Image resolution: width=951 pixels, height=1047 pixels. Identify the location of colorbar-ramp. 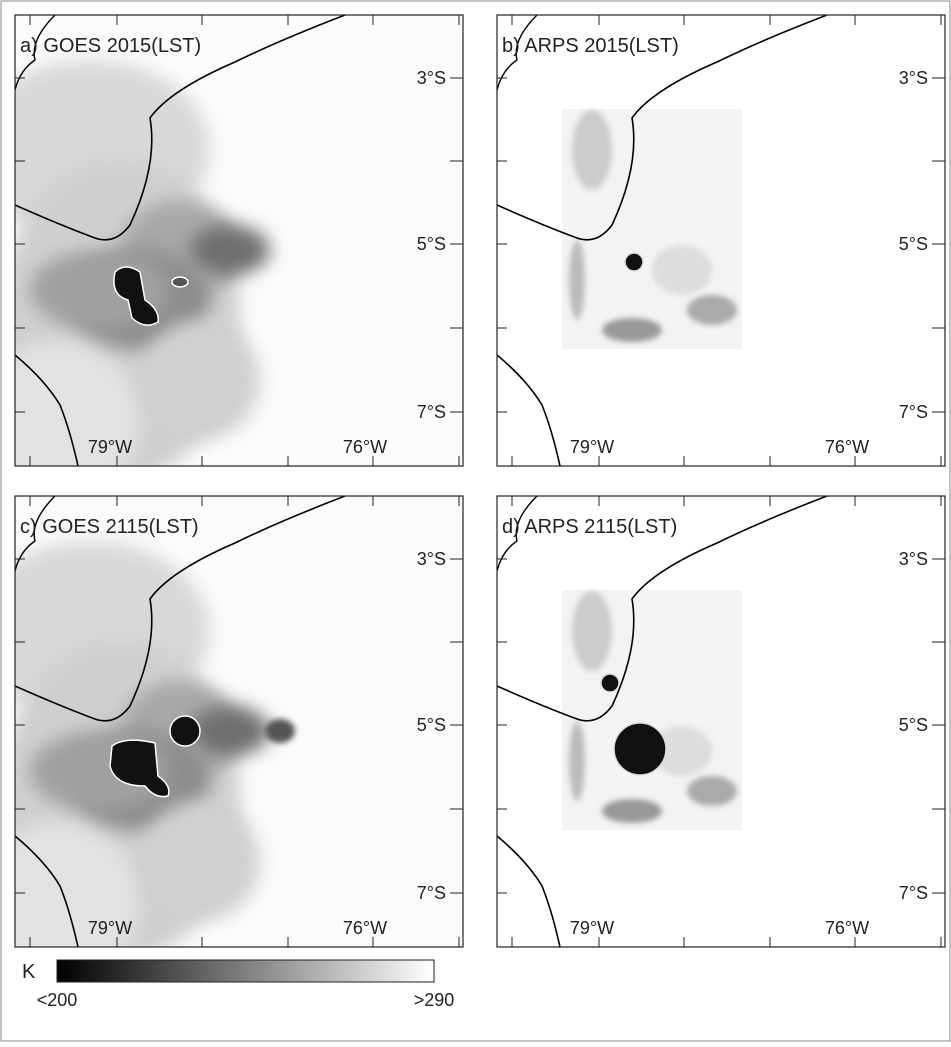
(245, 971).